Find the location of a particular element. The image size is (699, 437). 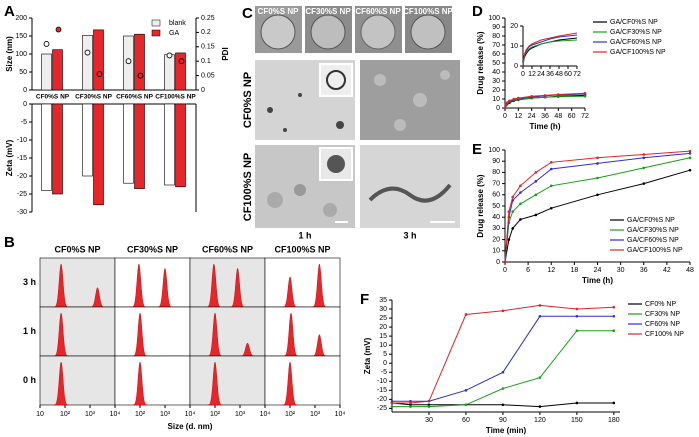

tick-label: -30 is located at coordinates (22, 212).